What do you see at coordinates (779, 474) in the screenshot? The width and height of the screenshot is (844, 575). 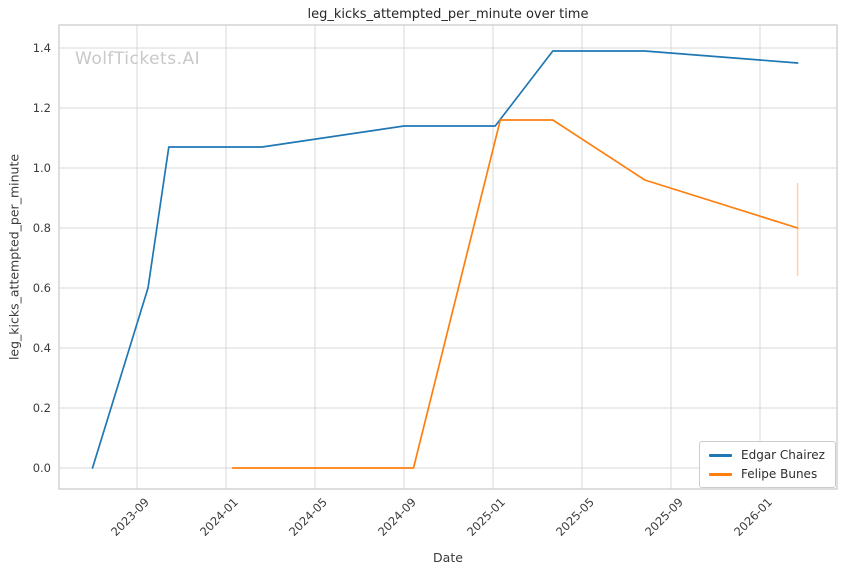 I see `legend-label: Felipe Bunes` at bounding box center [779, 474].